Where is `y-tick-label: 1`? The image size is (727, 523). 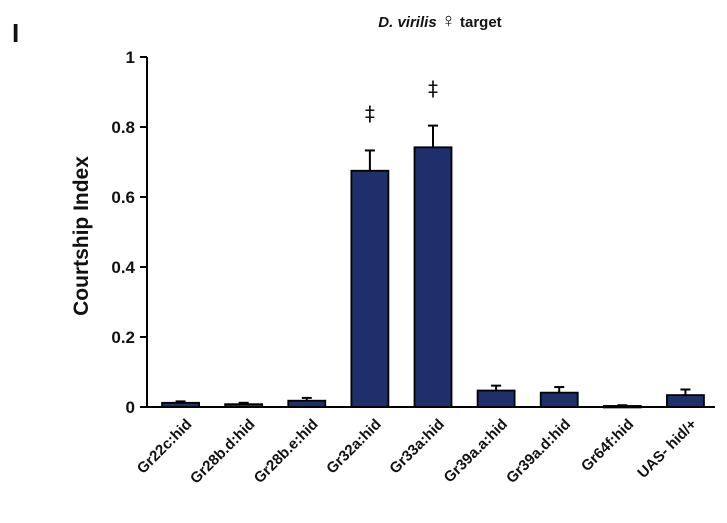 y-tick-label: 1 is located at coordinates (130, 57).